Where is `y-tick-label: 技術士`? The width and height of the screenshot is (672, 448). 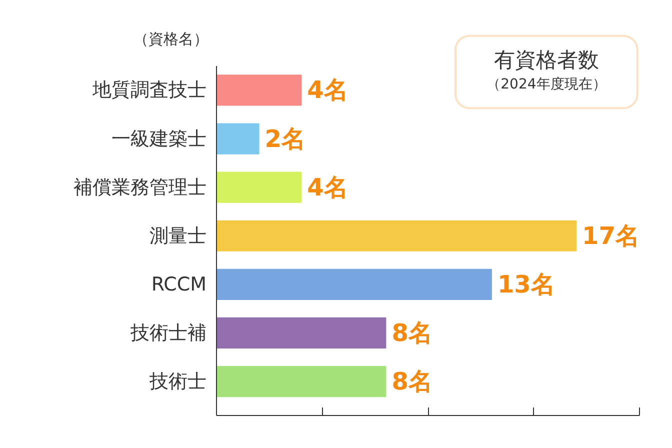
y-tick-label: 技術士 is located at coordinates (177, 381).